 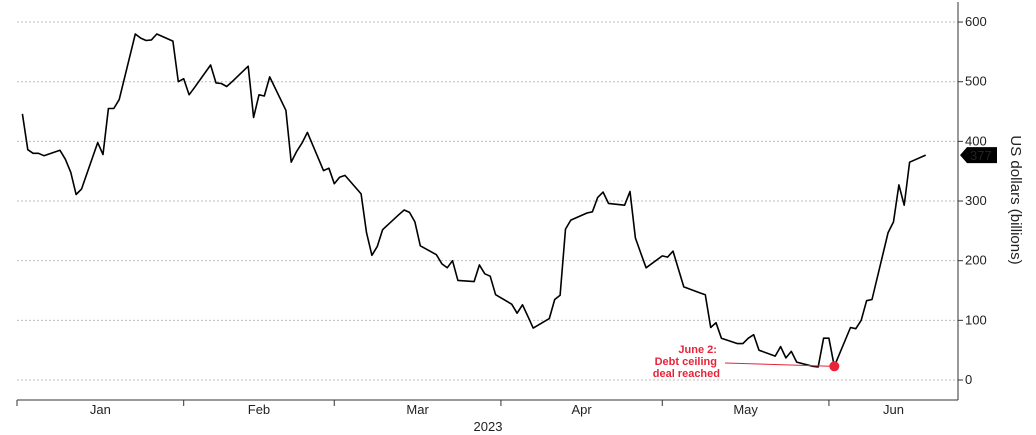 I want to click on annotation-line-2: Debt ceiling, so click(x=686, y=362).